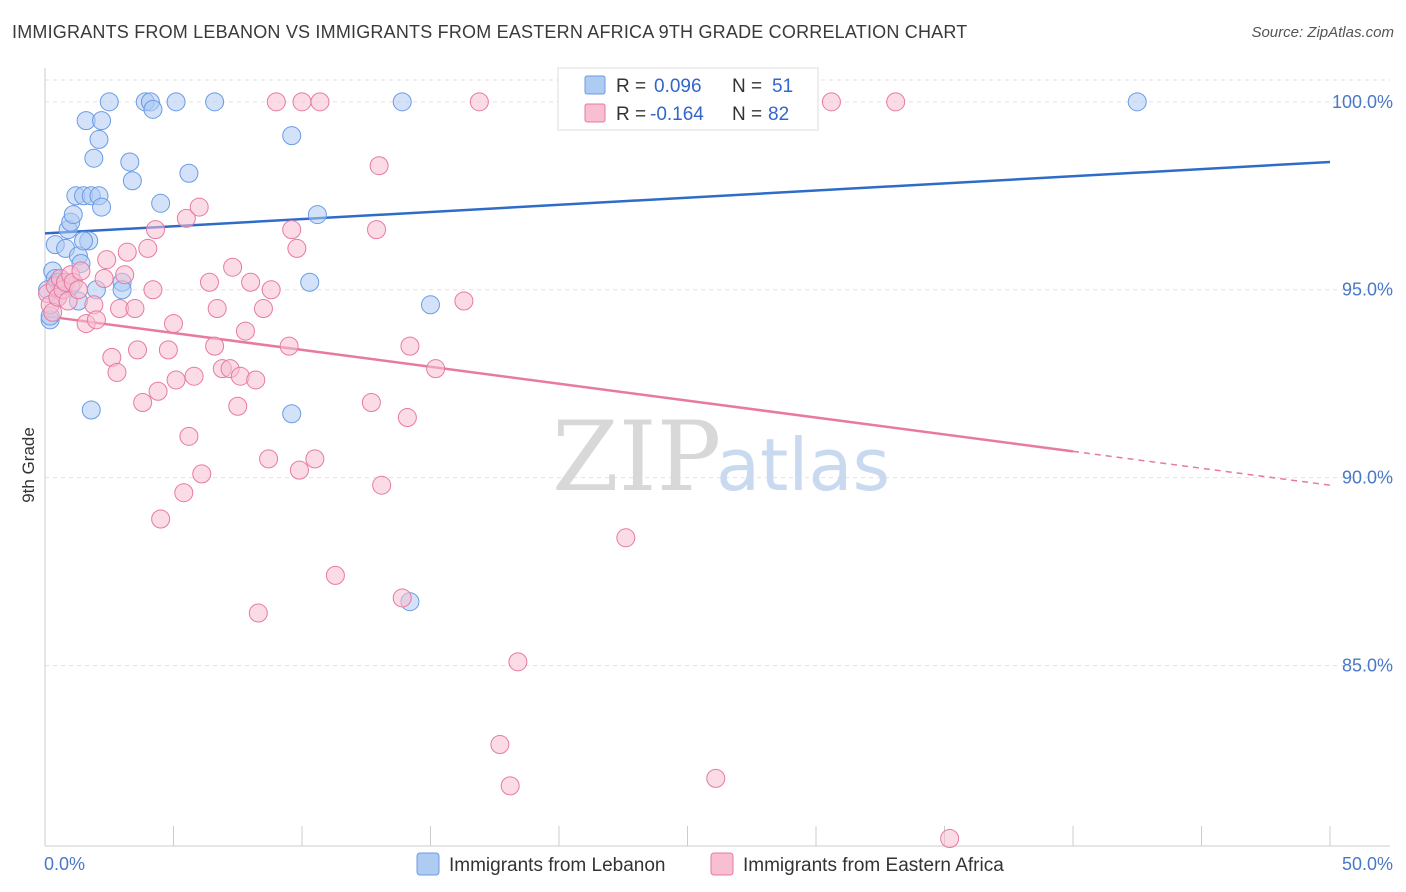  What do you see at coordinates (803, 465) in the screenshot?
I see `watermark-atlas: atlas` at bounding box center [803, 465].